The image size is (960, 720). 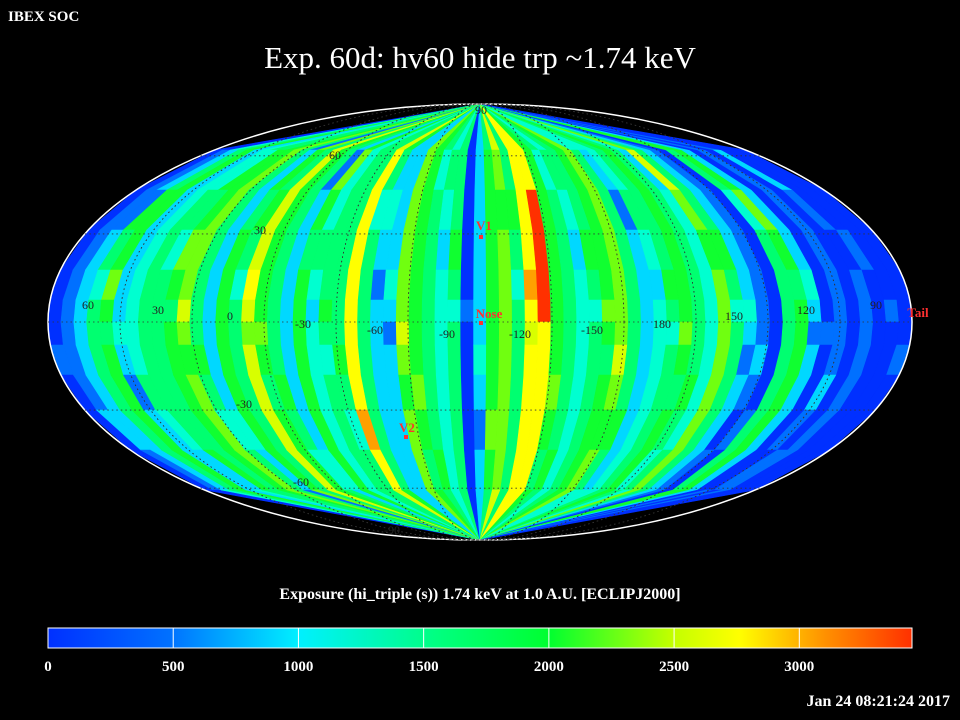 I want to click on longitude-label: 60, so click(x=88, y=305).